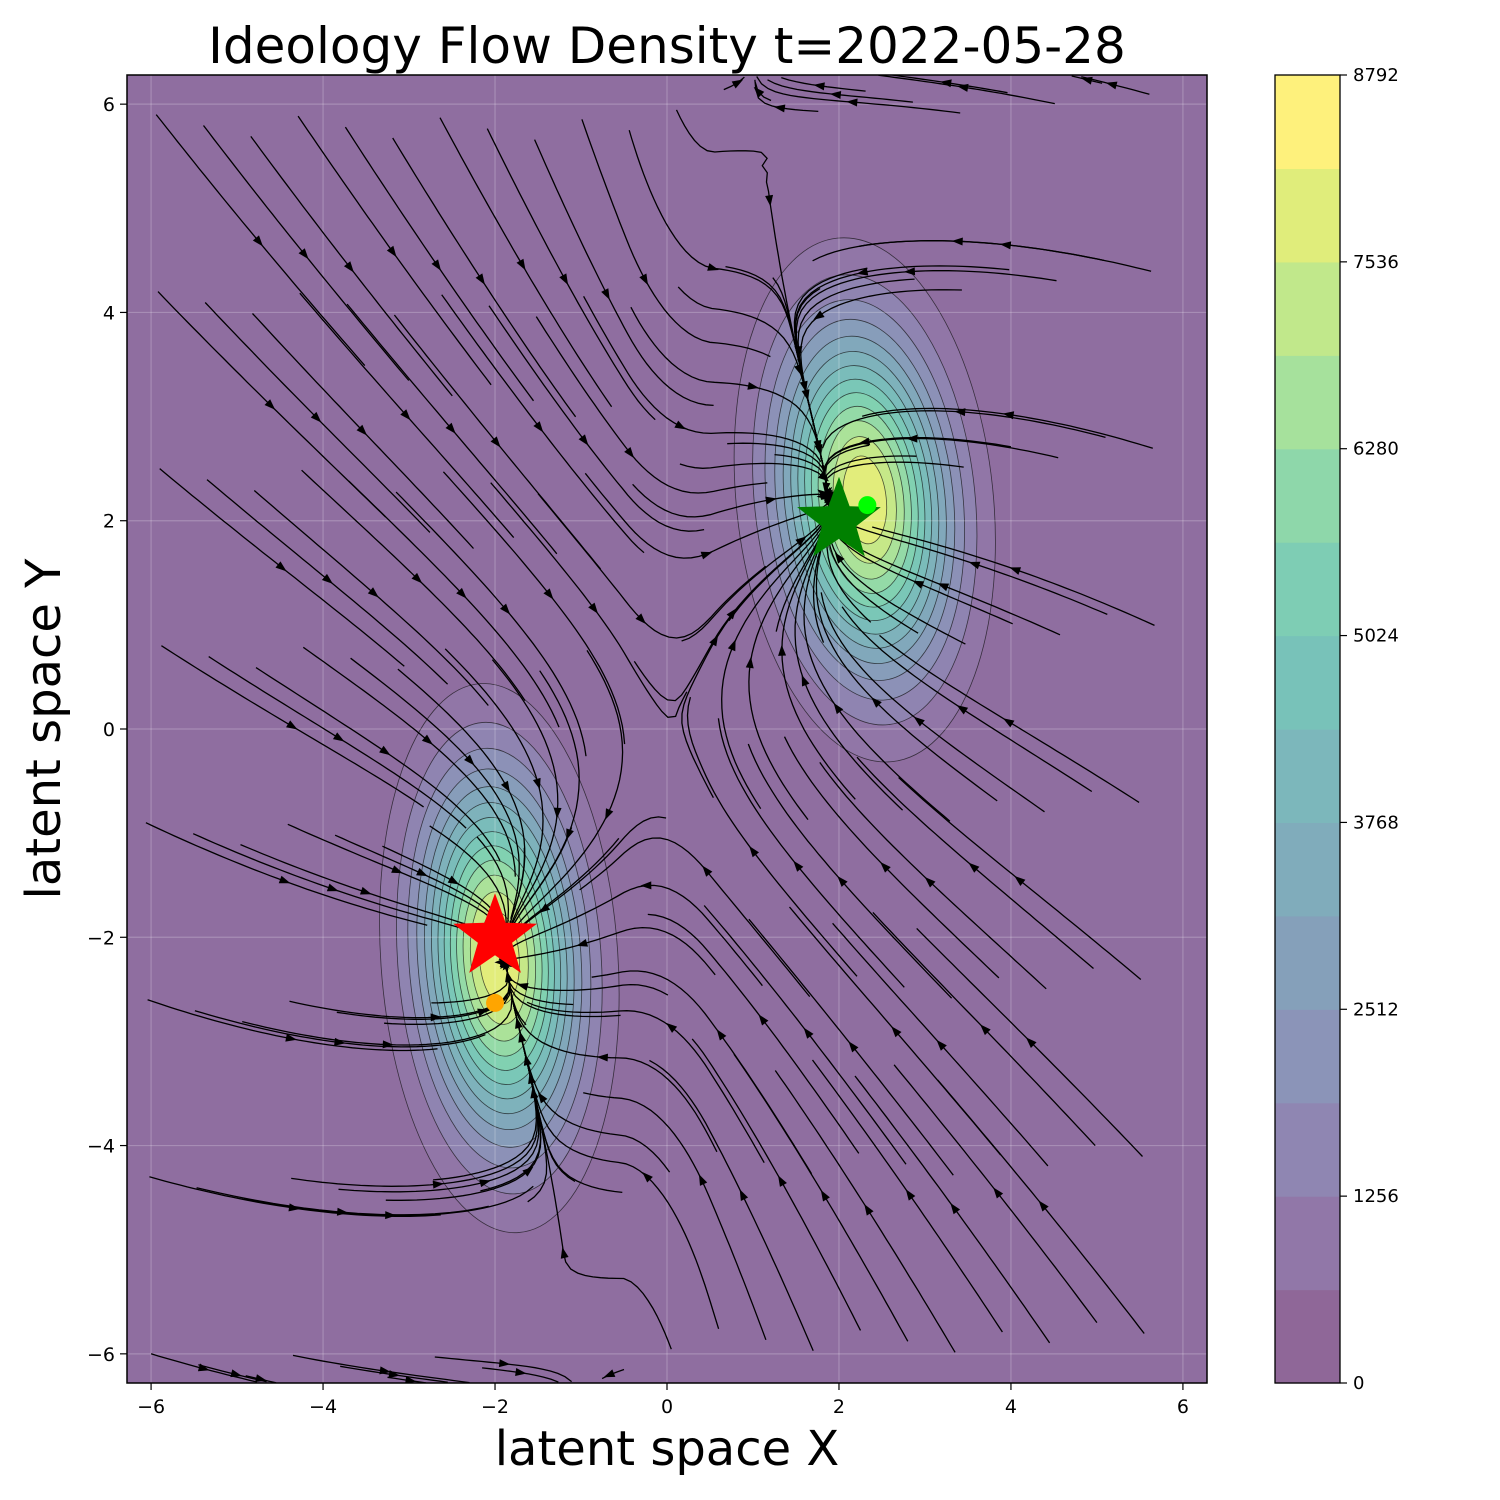 The height and width of the screenshot is (1500, 1500). Describe the element at coordinates (44, 729) in the screenshot. I see `y-axis-label: latent space Y` at that location.